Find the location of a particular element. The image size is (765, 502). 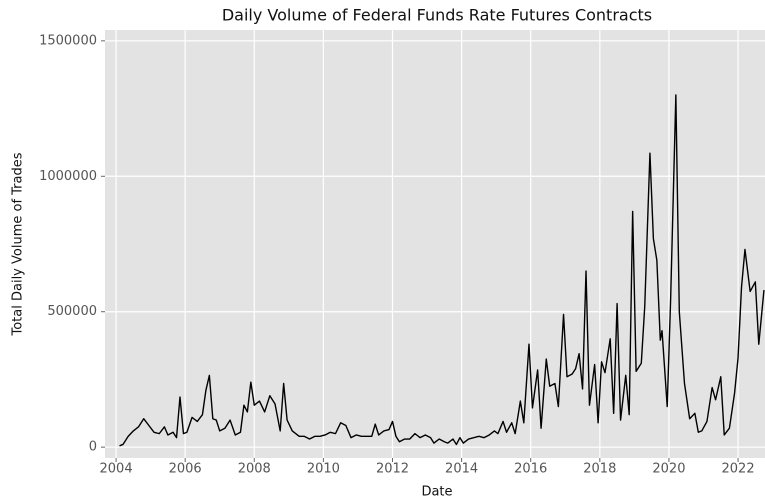

x-tick-label: 2004 is located at coordinates (116, 469).